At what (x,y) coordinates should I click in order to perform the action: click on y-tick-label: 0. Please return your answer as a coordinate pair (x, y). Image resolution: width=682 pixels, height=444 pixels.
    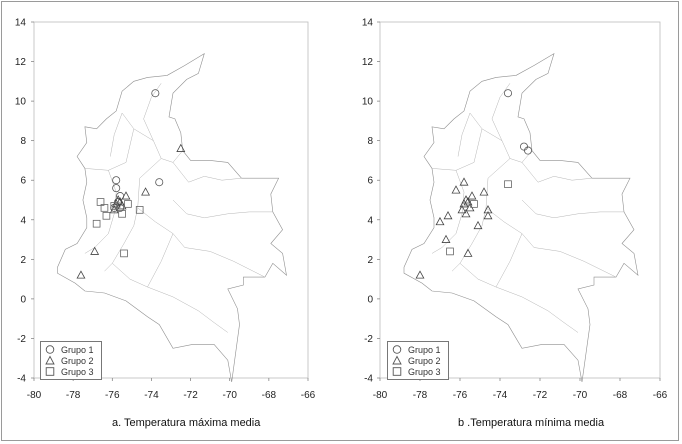
    Looking at the image, I should click on (370, 299).